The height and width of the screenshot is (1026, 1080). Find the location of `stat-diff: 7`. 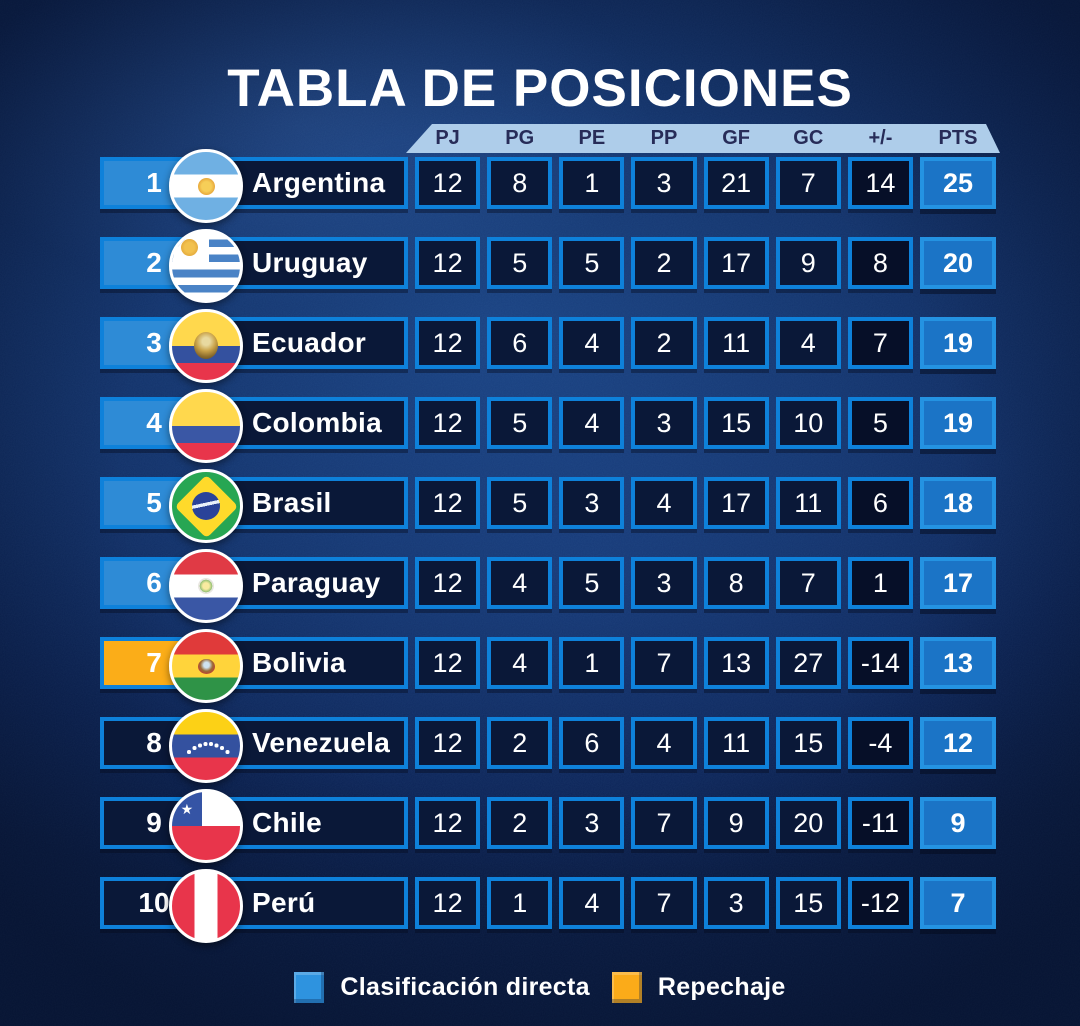

stat-diff: 7 is located at coordinates (880, 343).